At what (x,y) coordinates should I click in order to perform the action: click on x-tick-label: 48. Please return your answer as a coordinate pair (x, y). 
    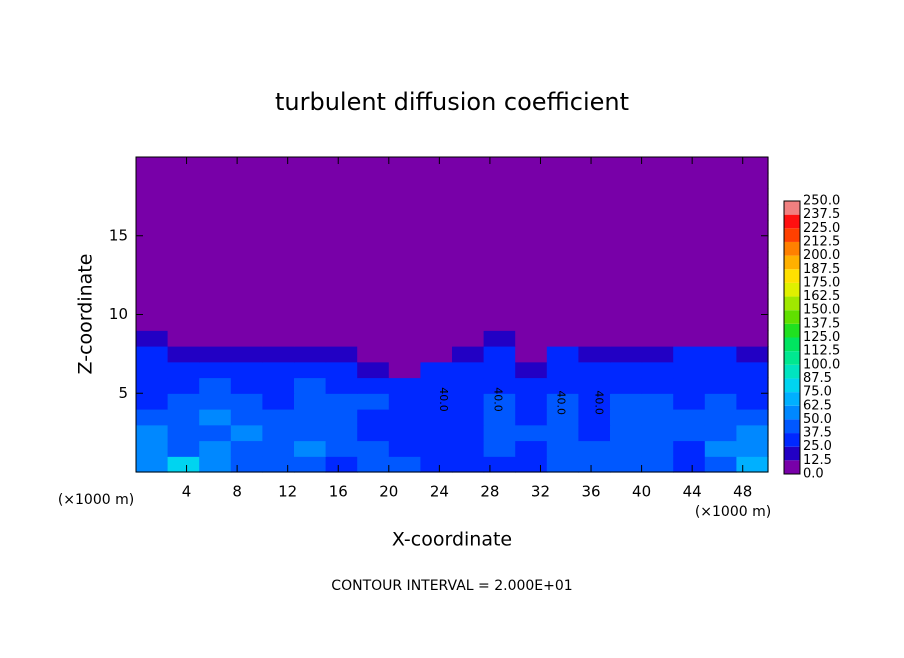
    Looking at the image, I should click on (742, 492).